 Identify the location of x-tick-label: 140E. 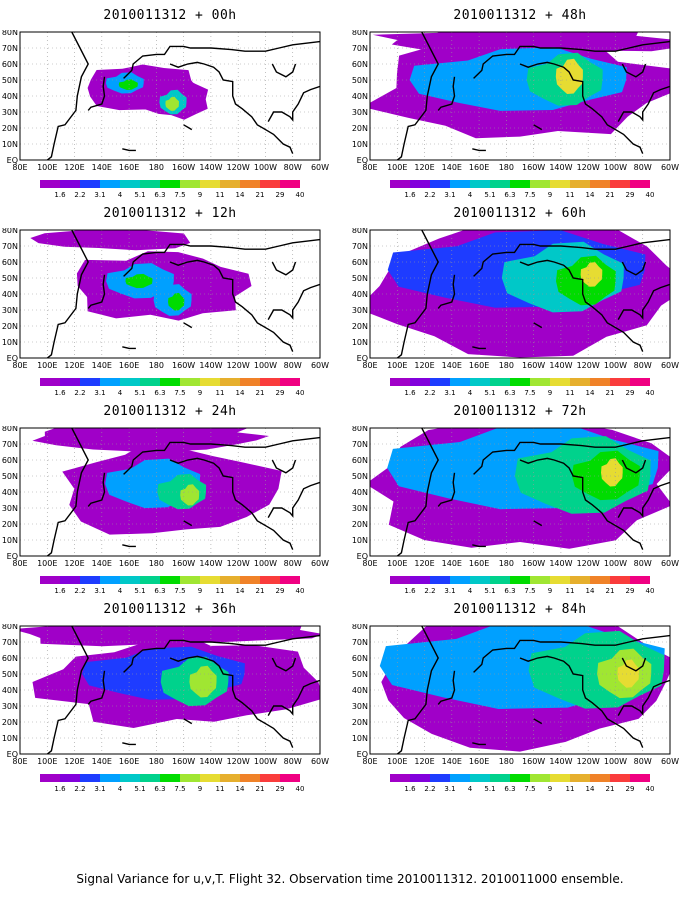
(102, 365).